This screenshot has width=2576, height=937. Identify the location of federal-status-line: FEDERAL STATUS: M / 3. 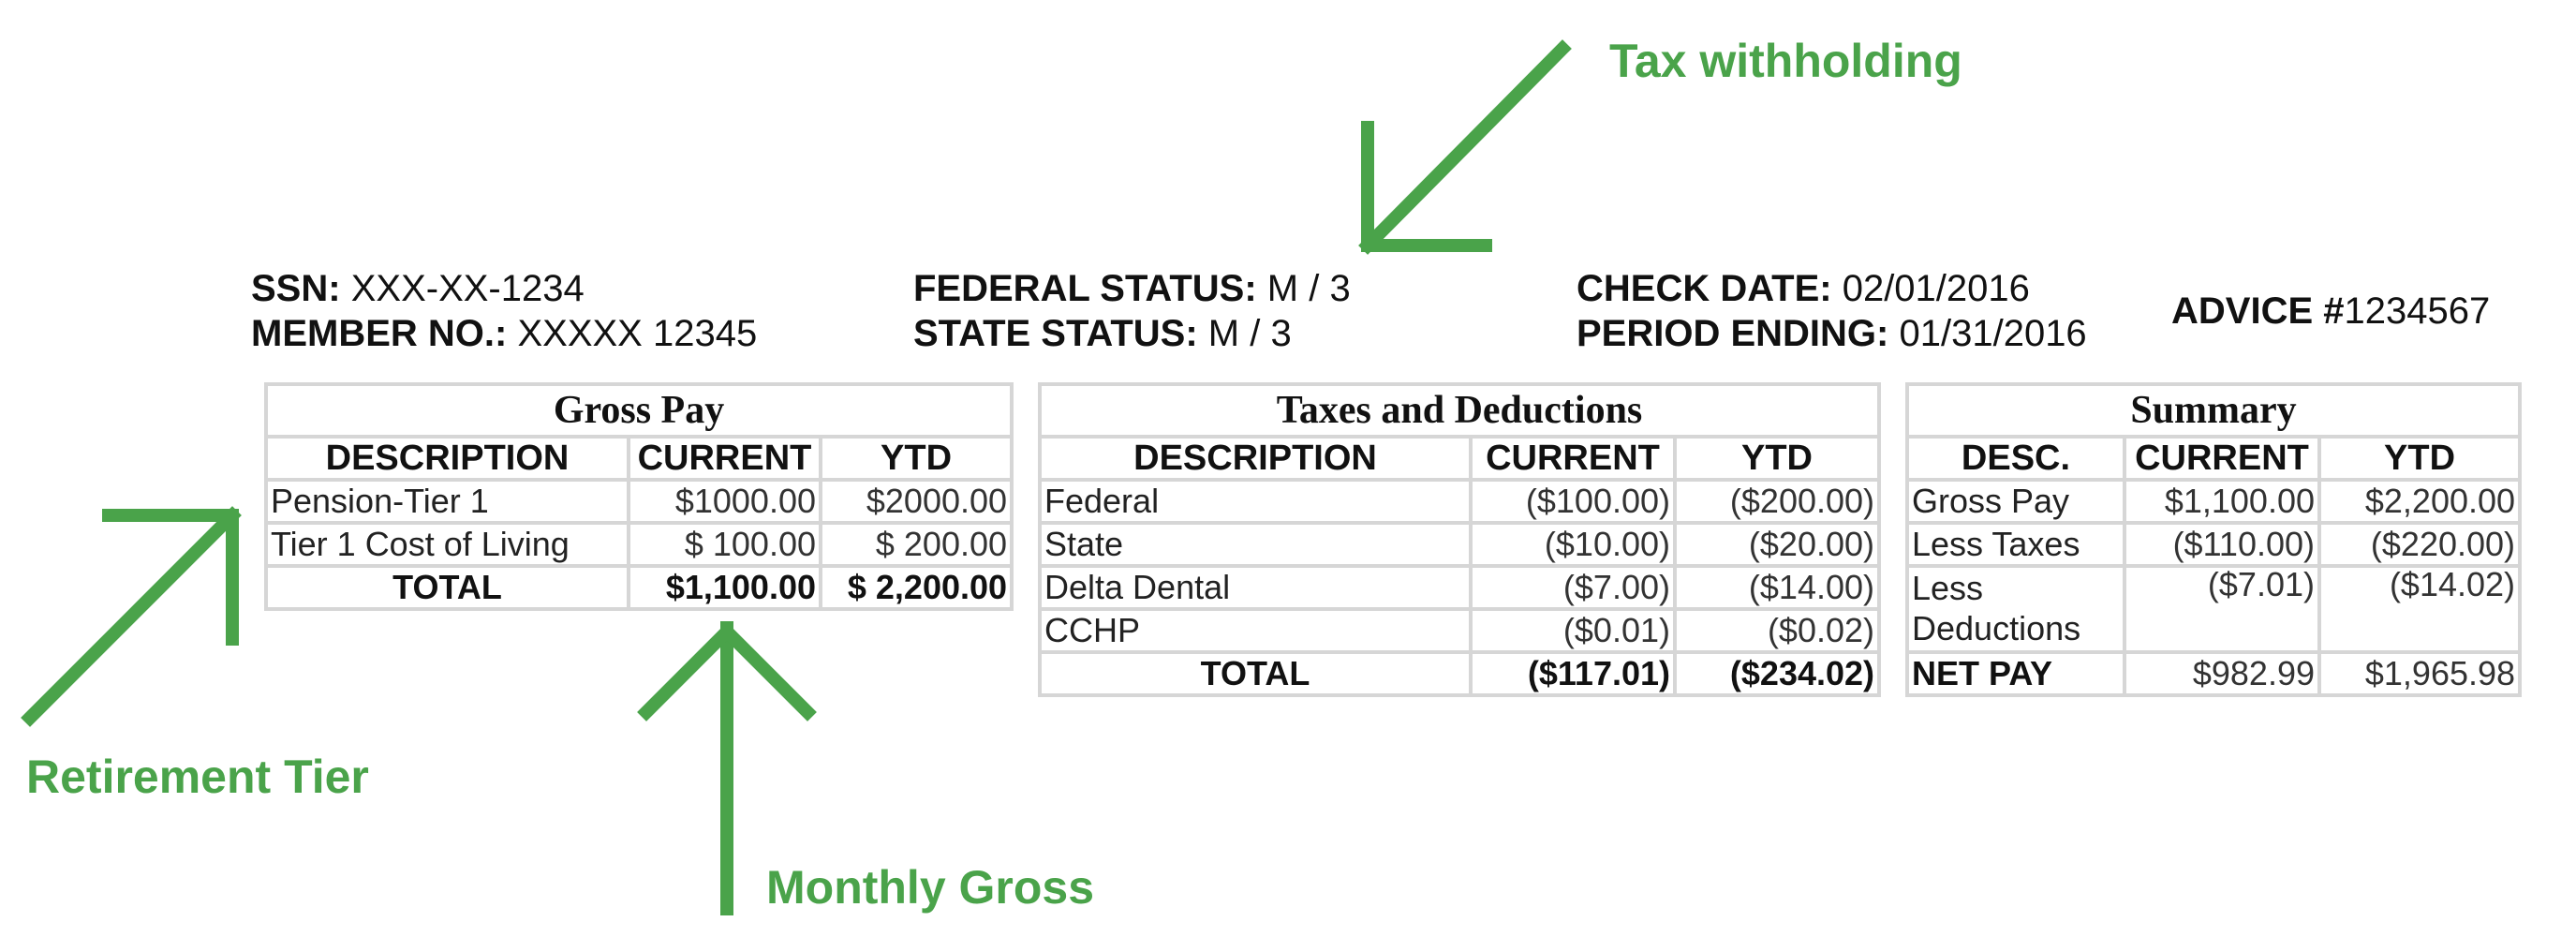
(1132, 288).